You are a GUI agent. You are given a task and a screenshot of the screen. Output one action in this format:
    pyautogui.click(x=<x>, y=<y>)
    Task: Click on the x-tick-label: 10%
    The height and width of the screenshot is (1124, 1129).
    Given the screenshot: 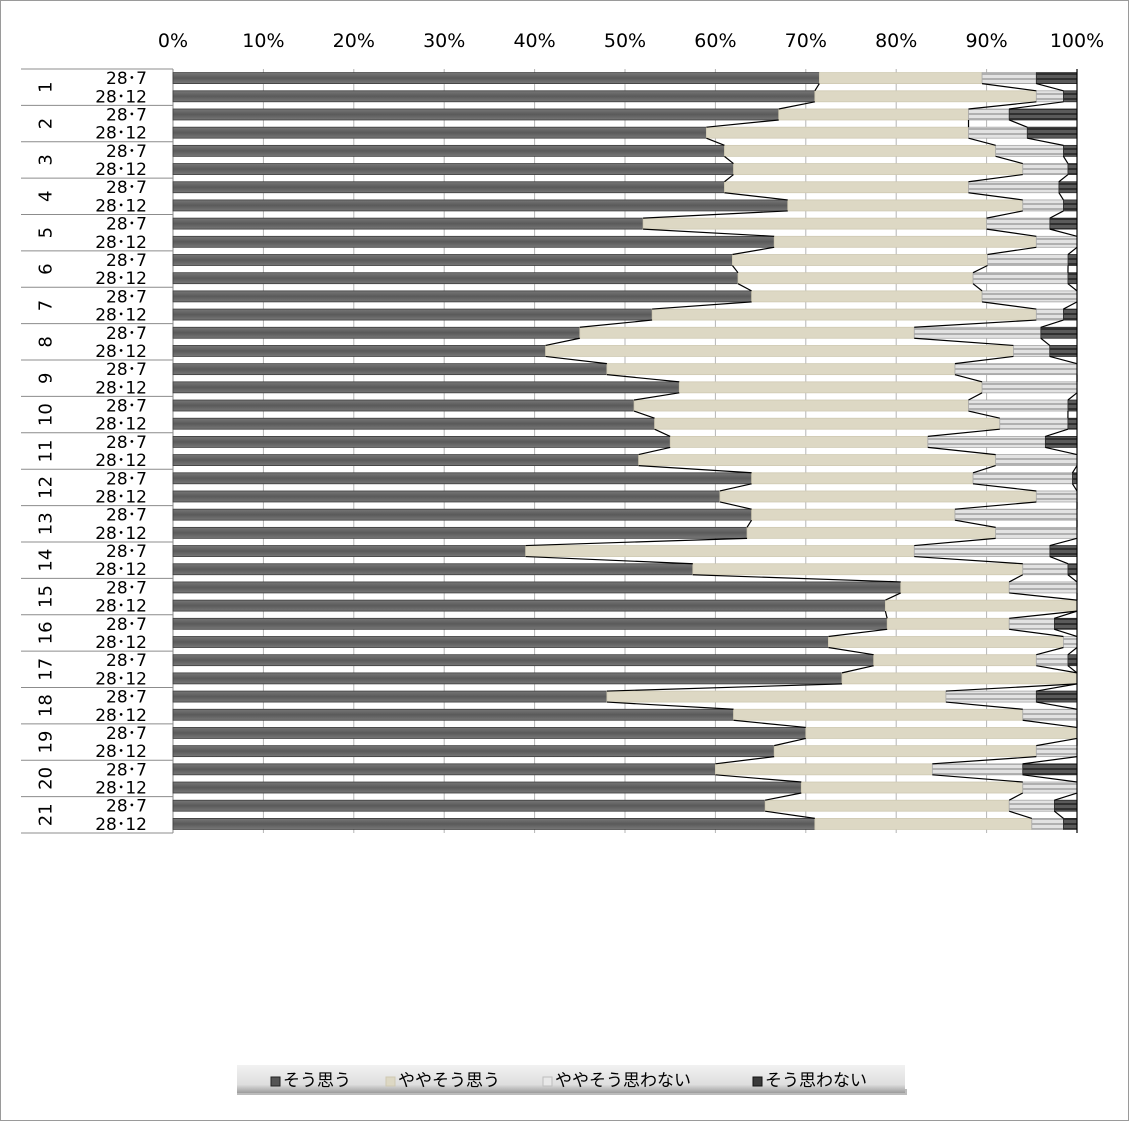 What is the action you would take?
    pyautogui.click(x=263, y=41)
    